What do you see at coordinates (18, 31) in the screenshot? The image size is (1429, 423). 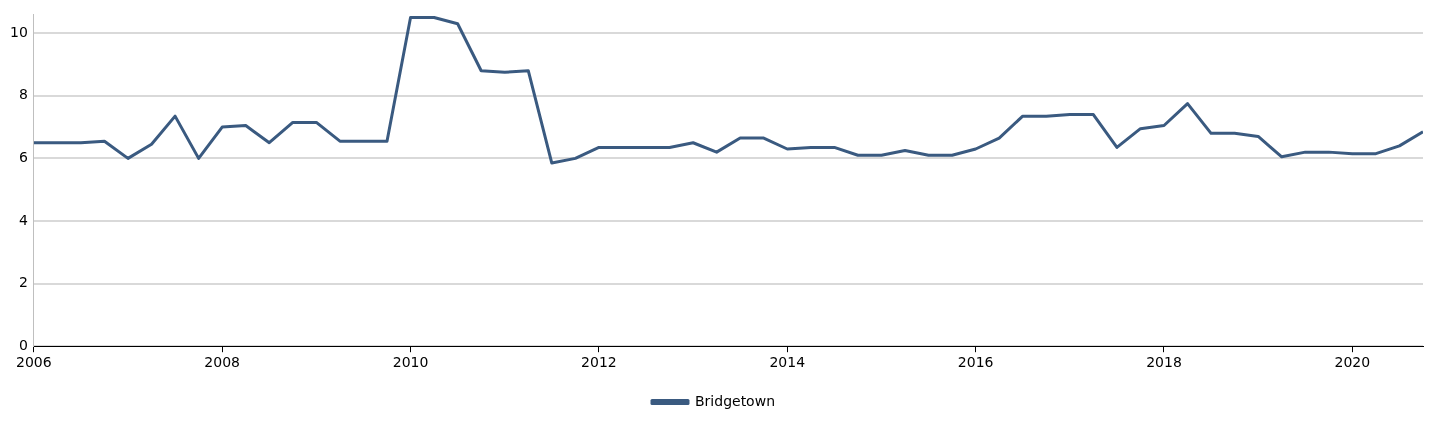 I see `y-tick-label: 10` at bounding box center [18, 31].